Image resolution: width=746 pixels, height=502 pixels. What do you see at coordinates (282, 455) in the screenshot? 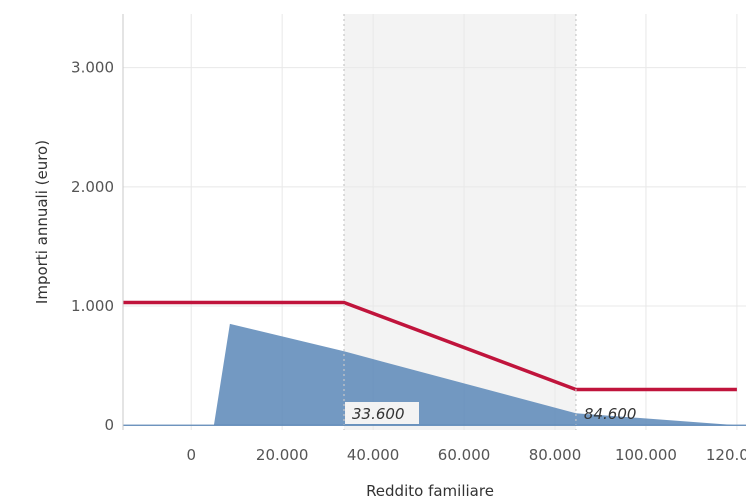
I see `x-tick-label-1: 20.000` at bounding box center [282, 455].